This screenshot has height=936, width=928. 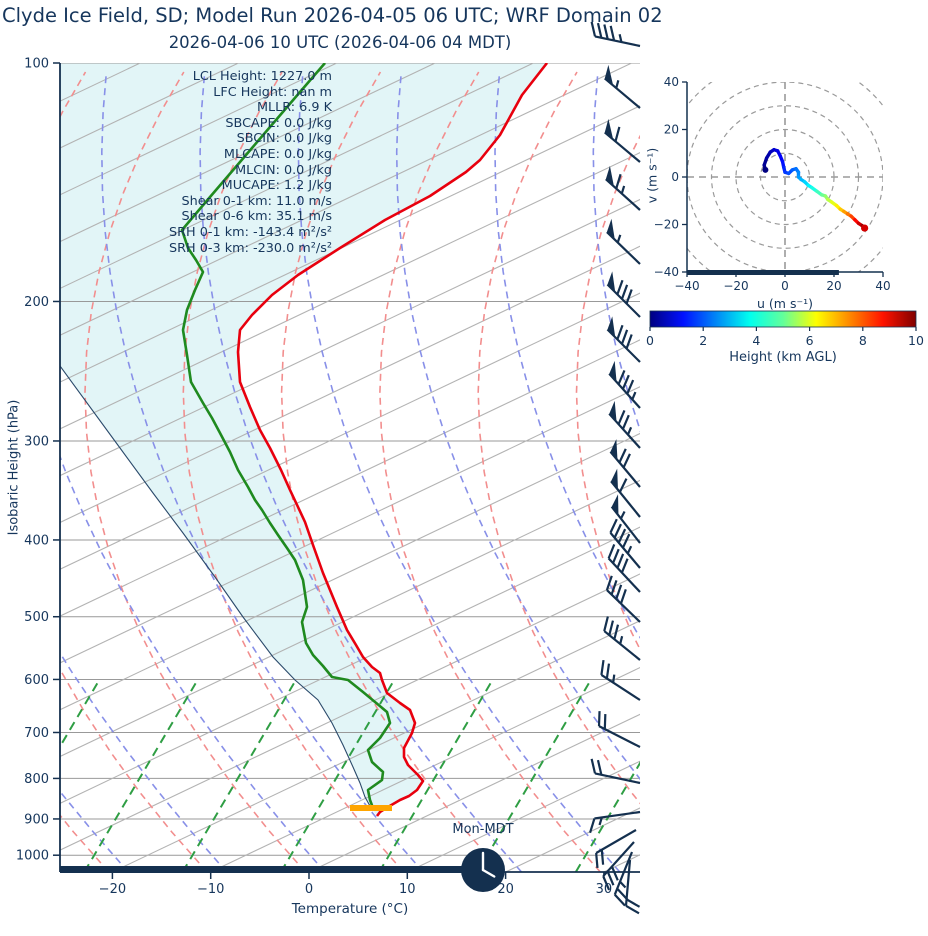 I want to click on hodograph-u-tick-label: −20, so click(x=735, y=286).